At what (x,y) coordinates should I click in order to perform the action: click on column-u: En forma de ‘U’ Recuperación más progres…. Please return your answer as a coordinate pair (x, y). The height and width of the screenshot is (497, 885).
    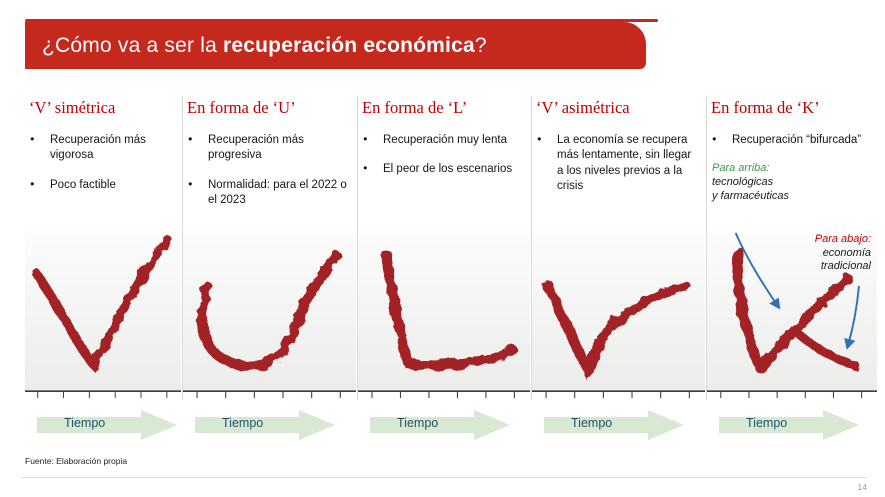
    Looking at the image, I should click on (270, 248).